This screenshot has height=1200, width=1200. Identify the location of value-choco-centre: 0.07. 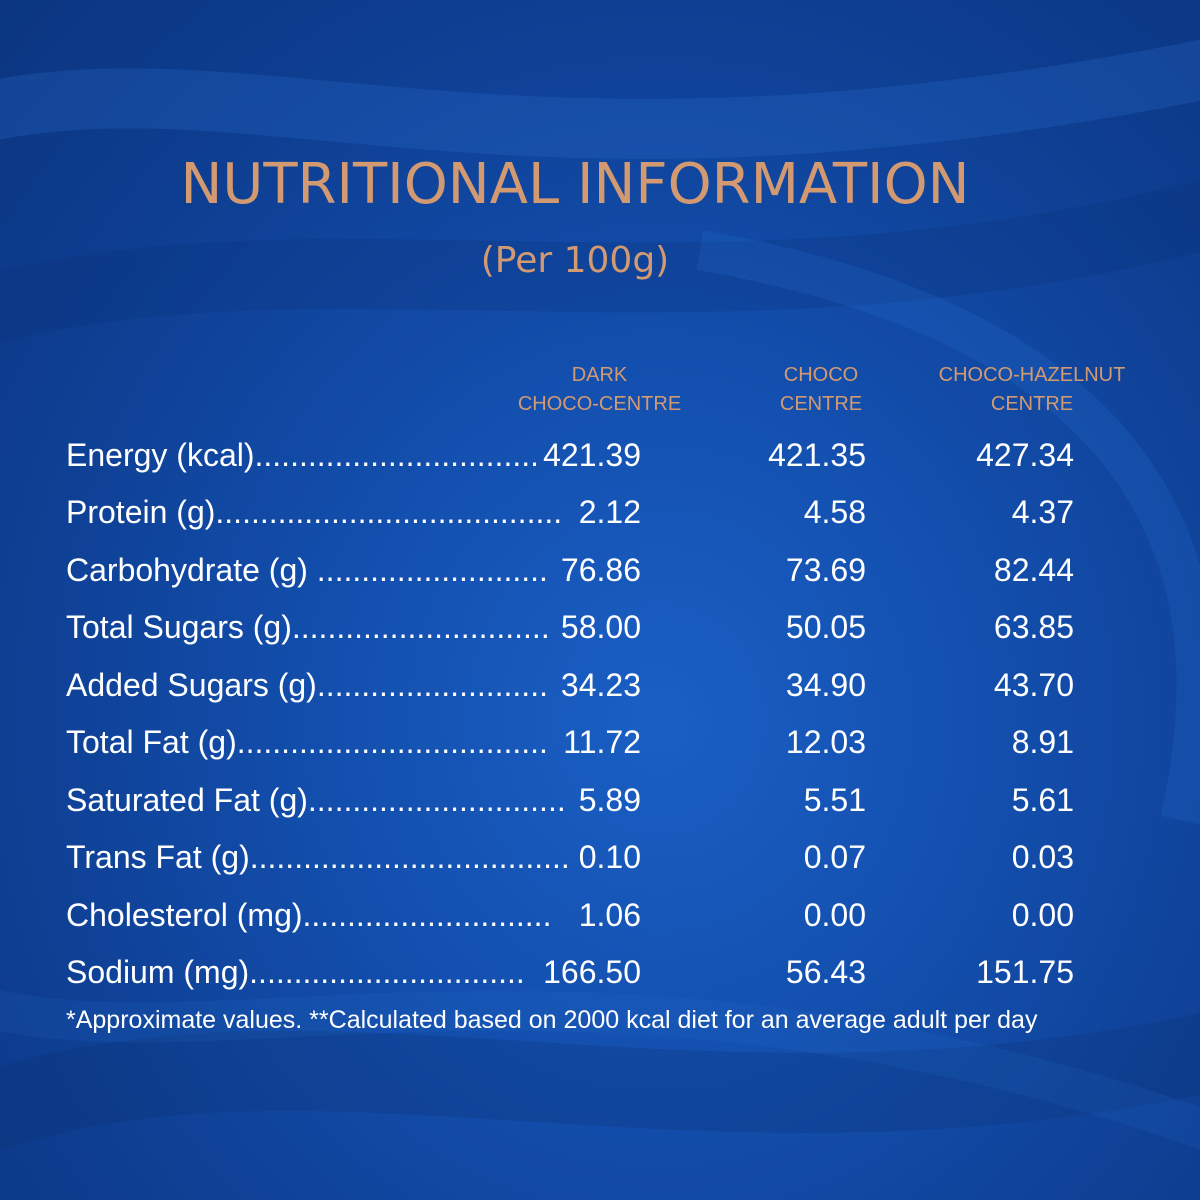
(834, 857).